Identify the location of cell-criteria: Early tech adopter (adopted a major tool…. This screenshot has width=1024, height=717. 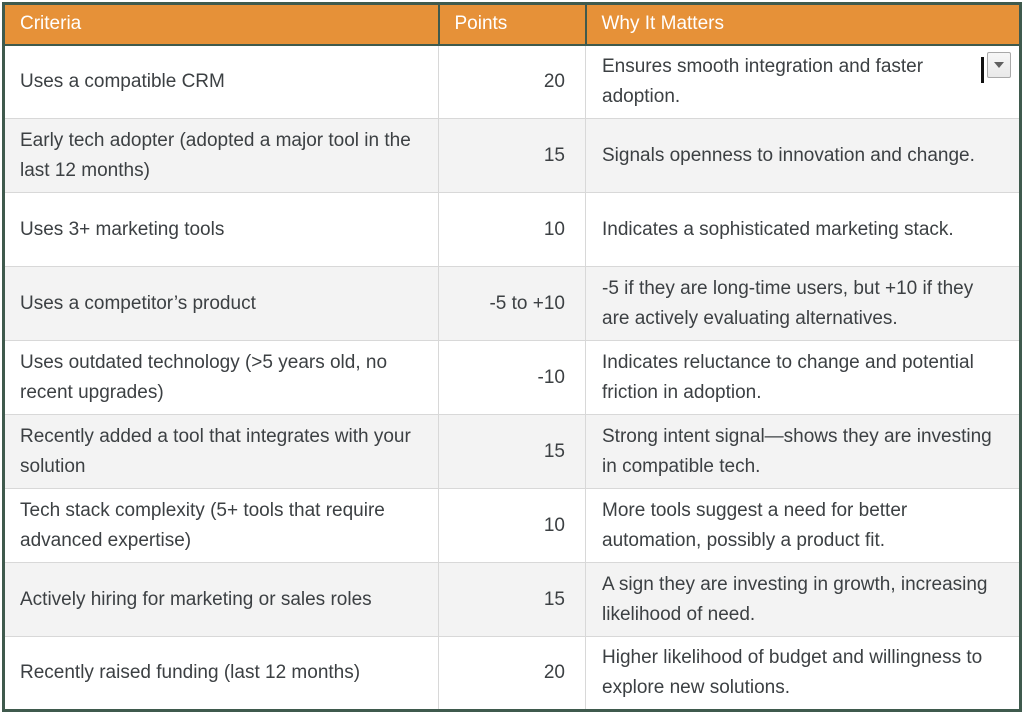
(221, 155).